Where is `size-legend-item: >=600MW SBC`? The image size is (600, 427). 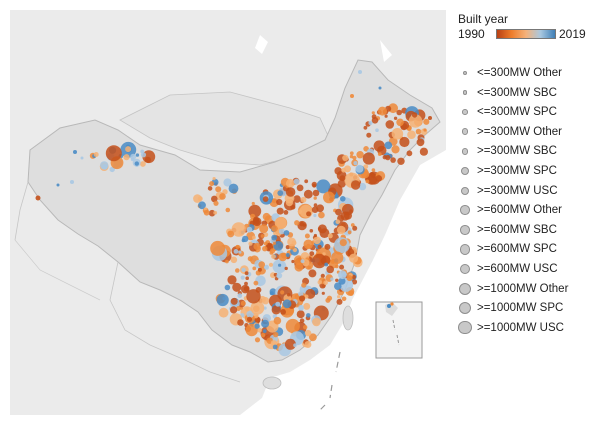
size-legend-item: >=600MW SBC is located at coordinates (507, 230).